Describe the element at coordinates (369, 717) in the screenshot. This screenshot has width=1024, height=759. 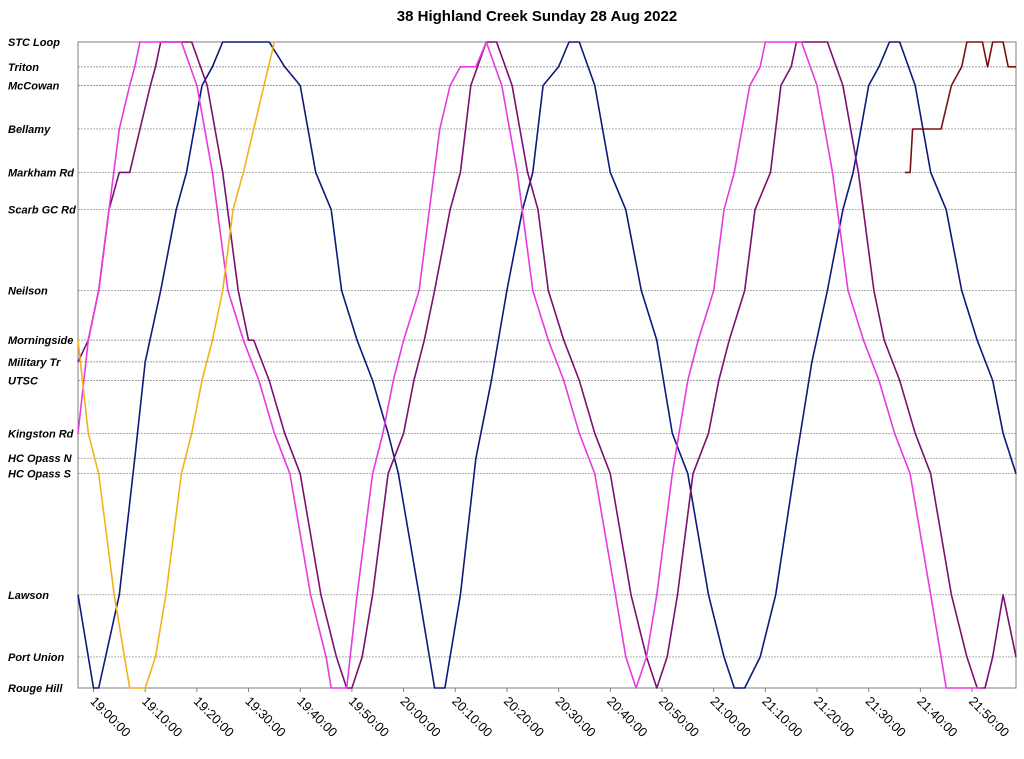
I see `x-tick-label: 19:50:00` at that location.